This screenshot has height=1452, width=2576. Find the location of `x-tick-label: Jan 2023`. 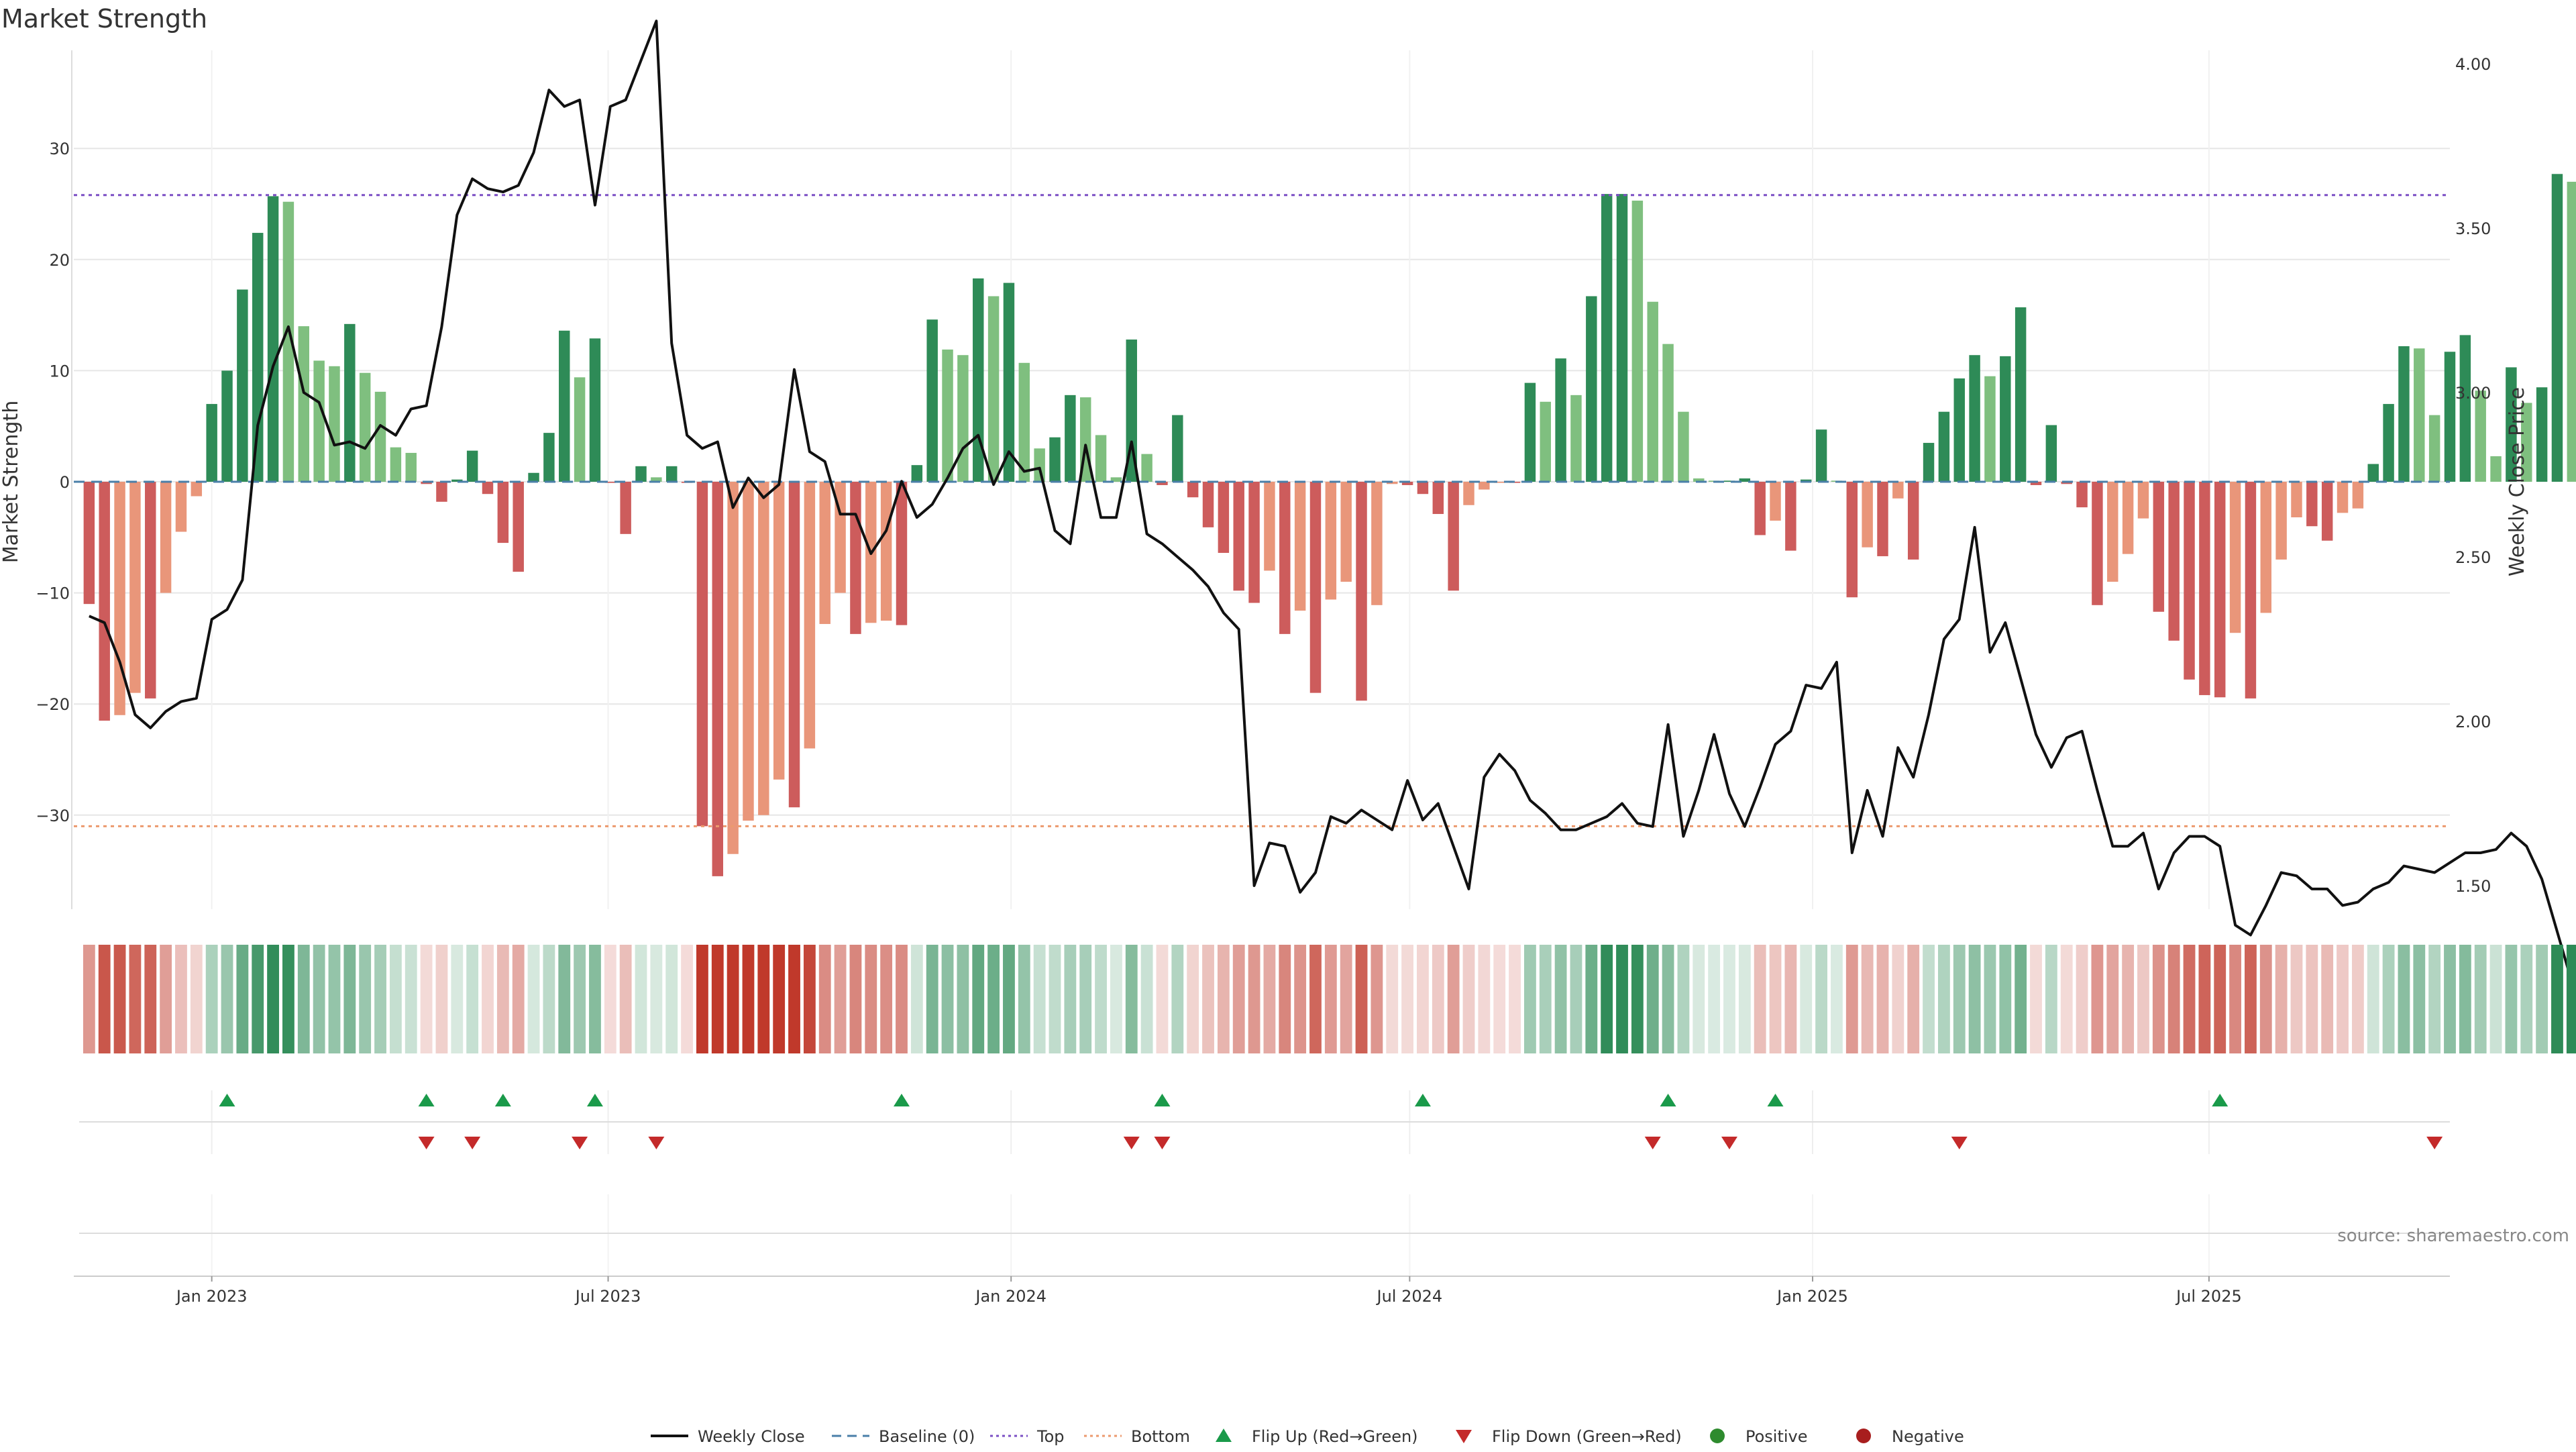

x-tick-label: Jan 2023 is located at coordinates (211, 1297).